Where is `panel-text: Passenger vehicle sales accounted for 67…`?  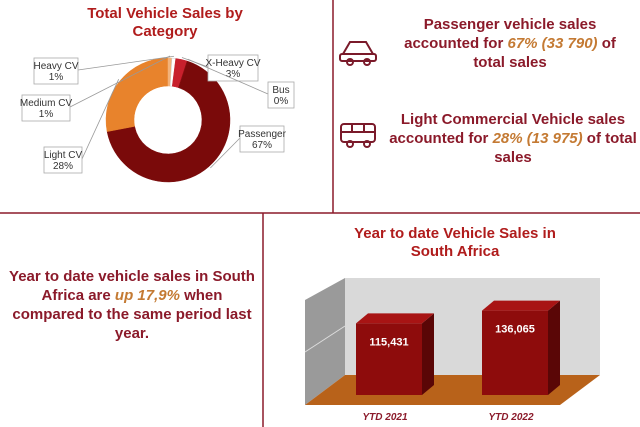 panel-text: Passenger vehicle sales accounted for 67… is located at coordinates (510, 43).